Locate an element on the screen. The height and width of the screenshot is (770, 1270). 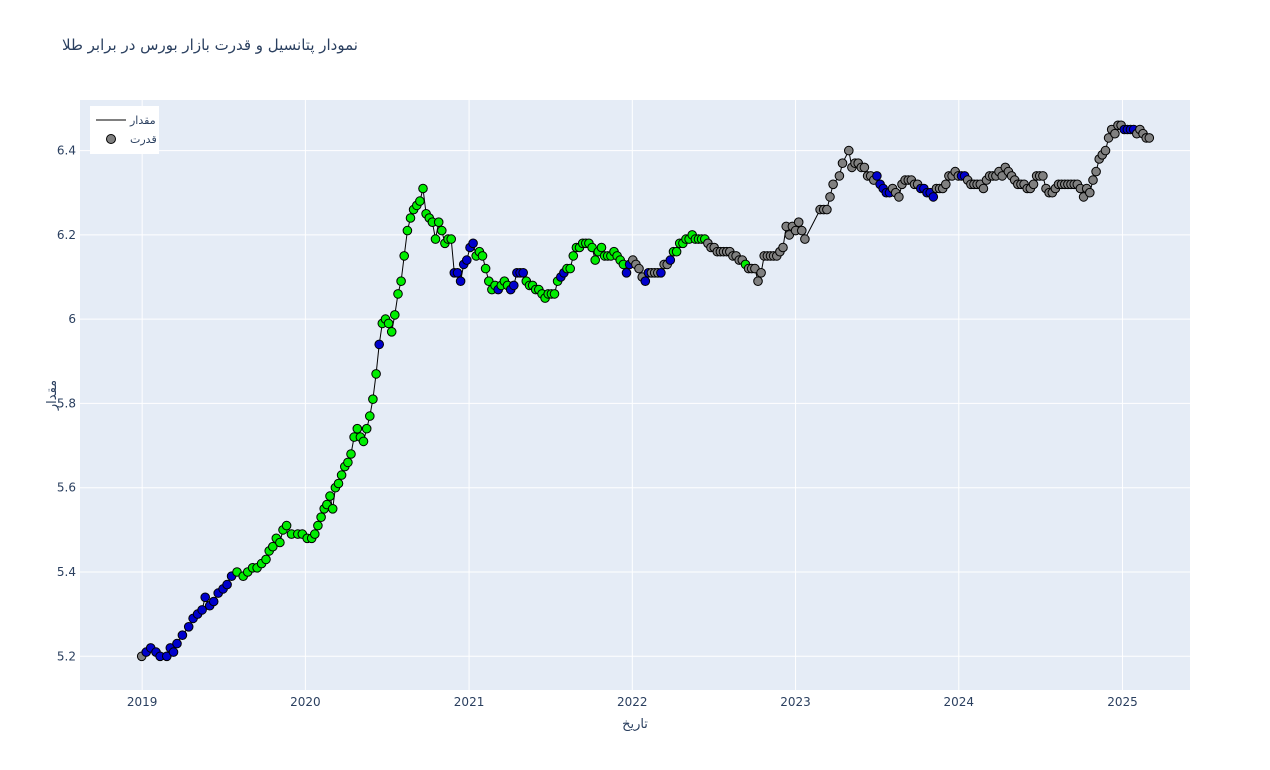
y-tick-label: 6 is located at coordinates (72, 319).